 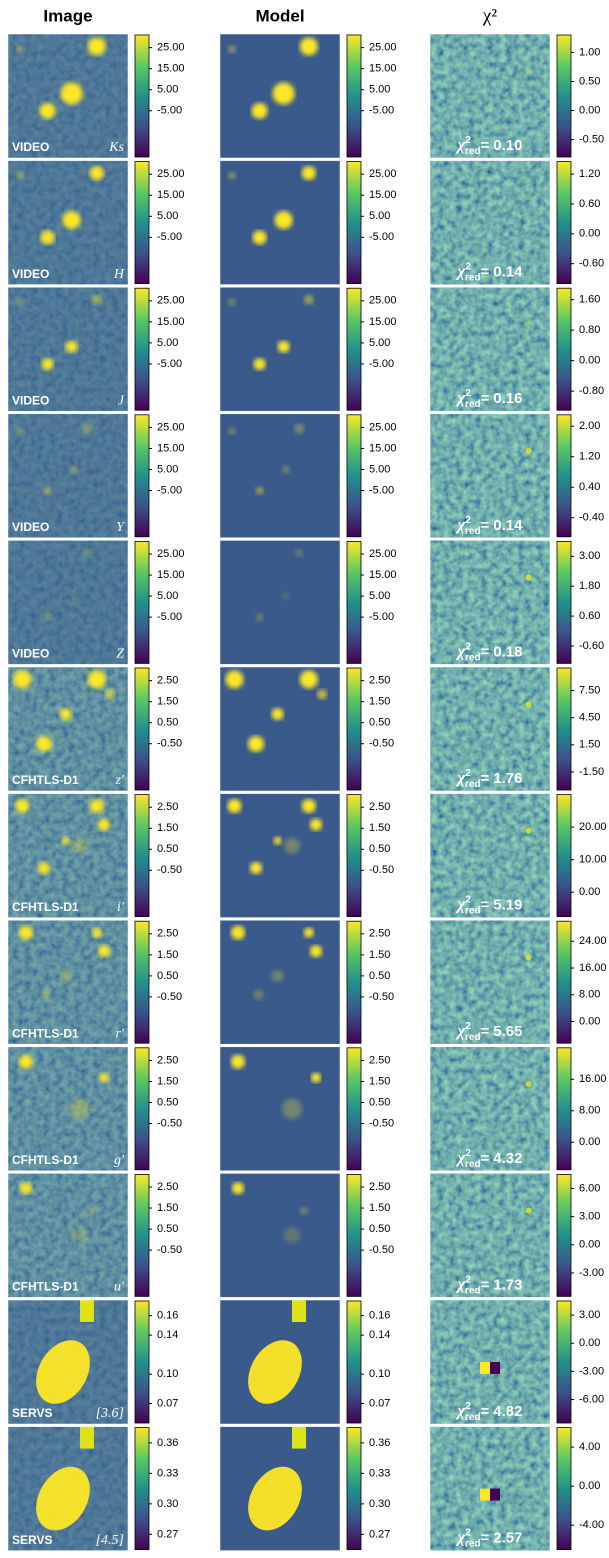 What do you see at coordinates (169, 1123) in the screenshot?
I see `colorbar-tick-label: -0.50` at bounding box center [169, 1123].